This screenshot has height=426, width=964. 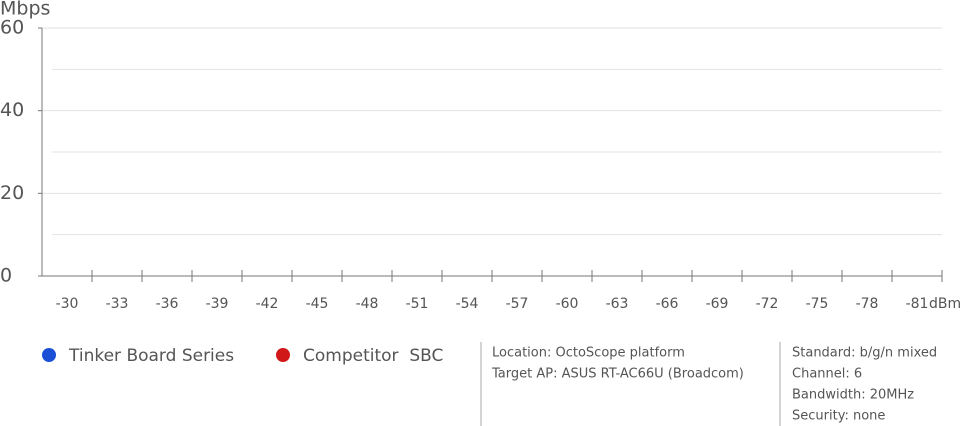 I want to click on y-axis-label: Mbps, so click(x=25, y=10).